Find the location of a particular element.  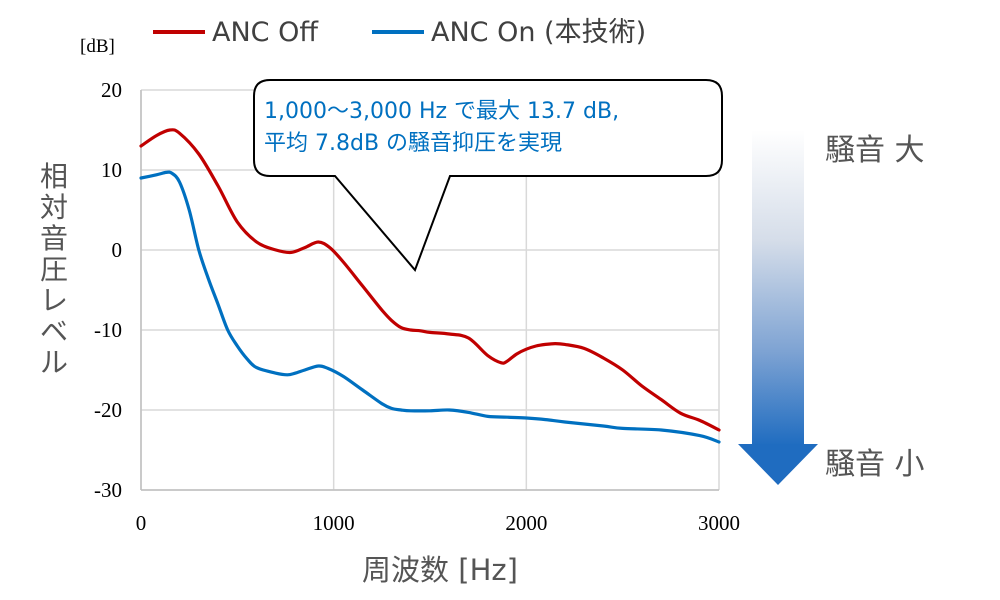

noise-low-label: 騒音 小 is located at coordinates (875, 464).